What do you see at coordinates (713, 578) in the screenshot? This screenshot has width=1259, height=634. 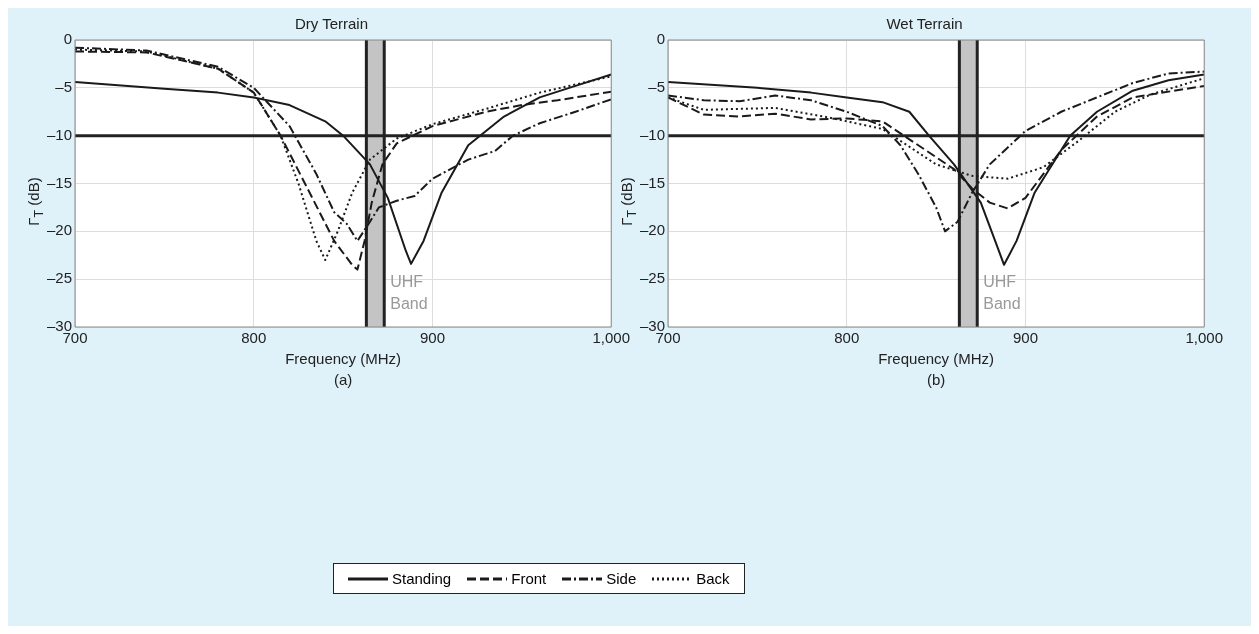 I see `legend-label: Back` at bounding box center [713, 578].